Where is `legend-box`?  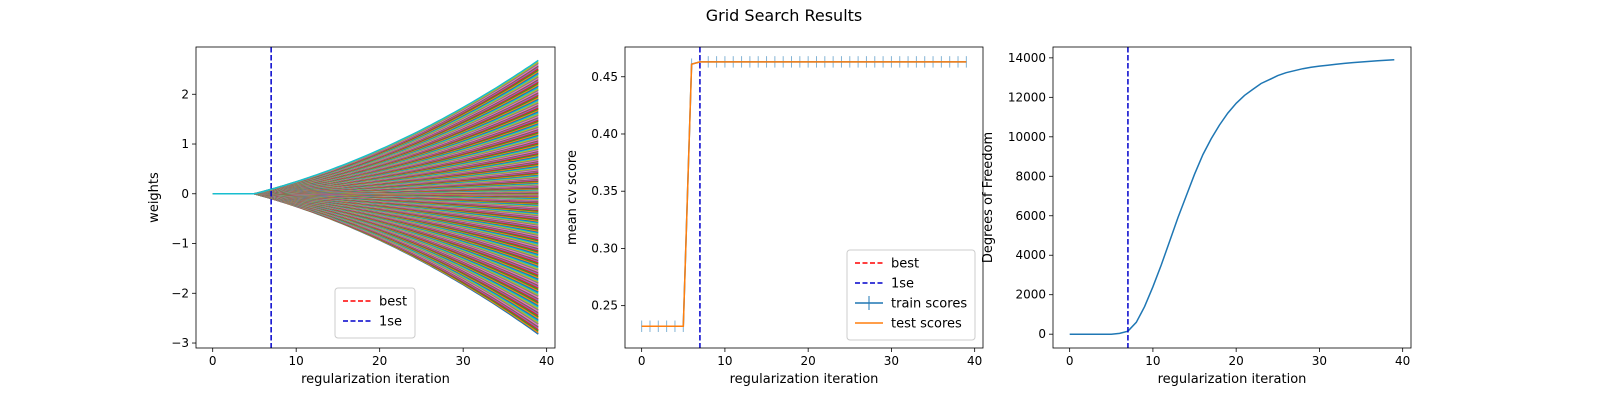 legend-box is located at coordinates (911, 295).